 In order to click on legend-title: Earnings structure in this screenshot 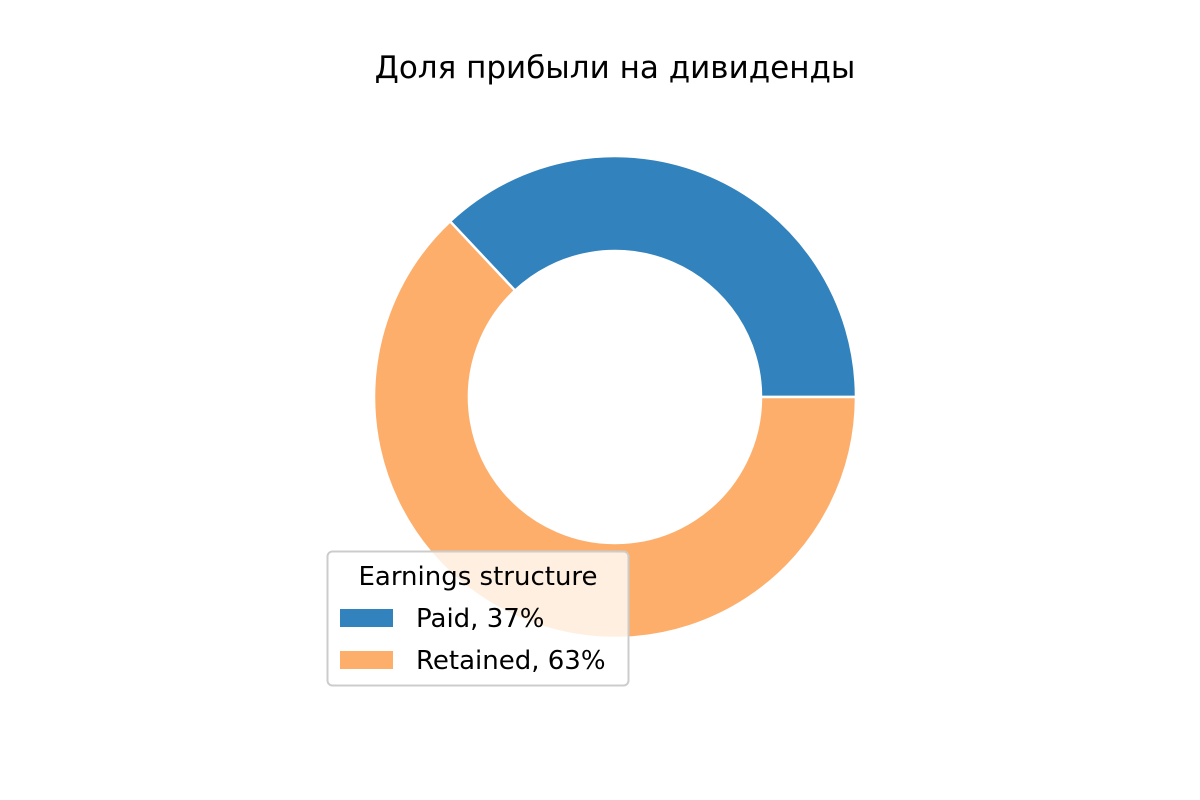, I will do `click(477, 577)`.